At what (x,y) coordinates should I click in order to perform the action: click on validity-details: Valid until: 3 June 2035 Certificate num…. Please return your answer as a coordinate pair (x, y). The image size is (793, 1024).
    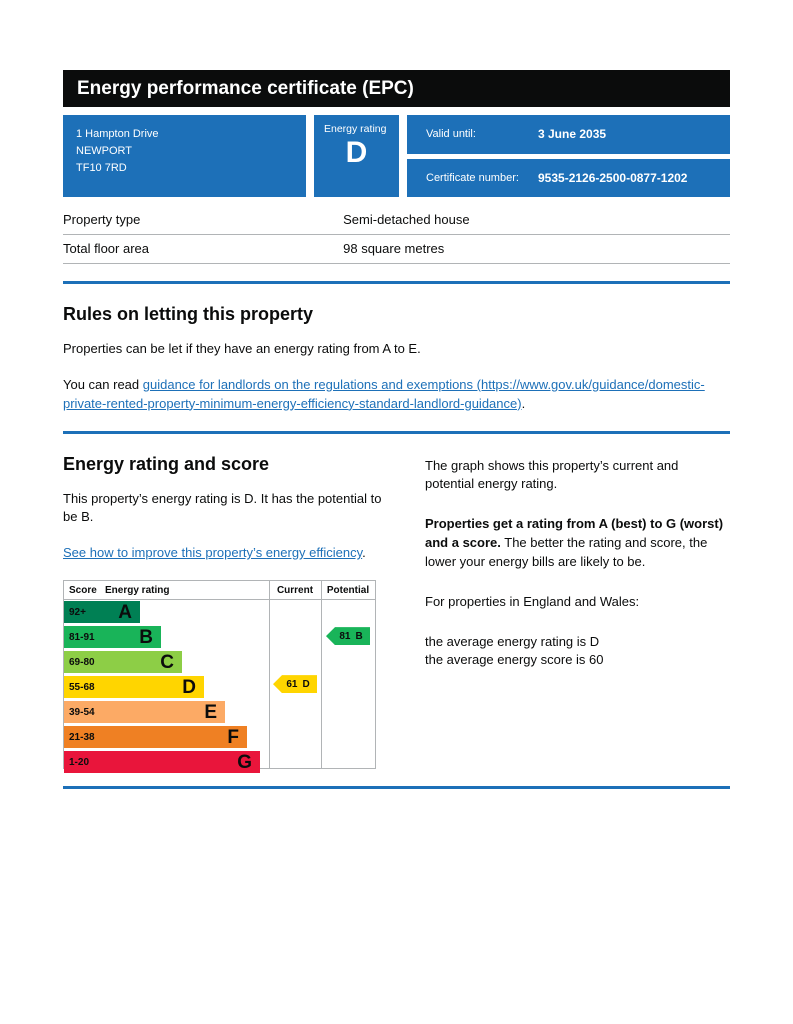
    Looking at the image, I should click on (568, 156).